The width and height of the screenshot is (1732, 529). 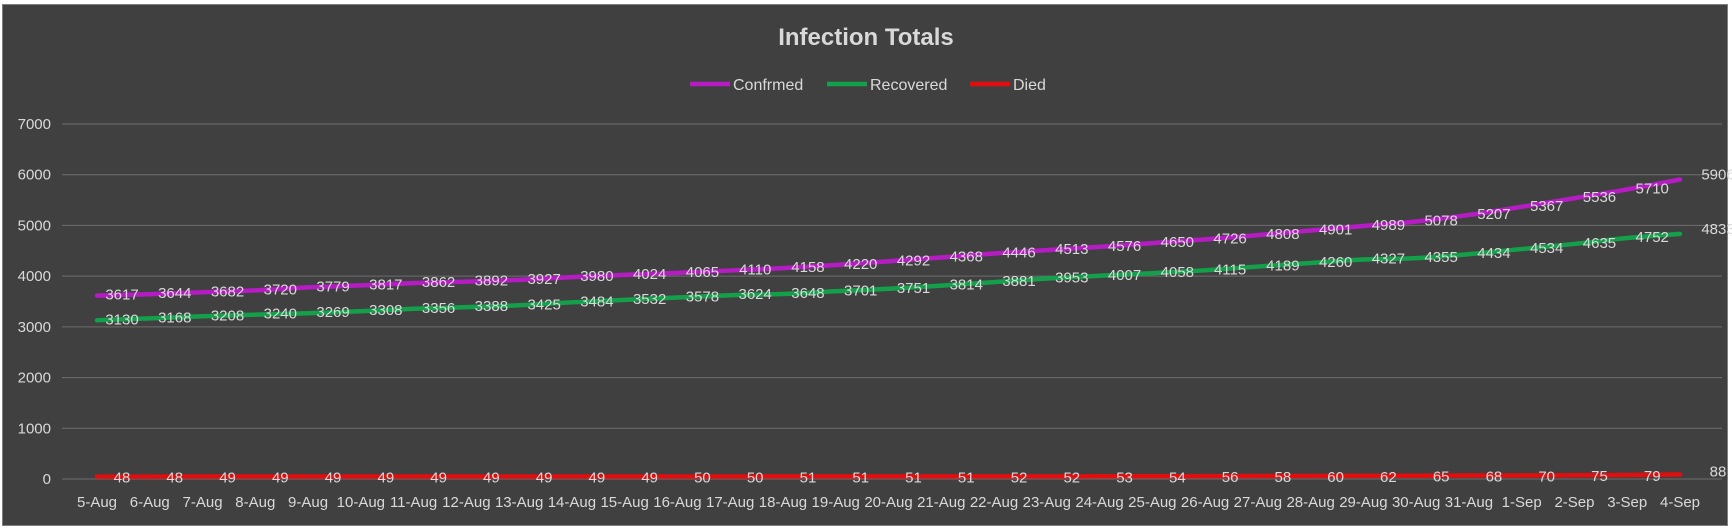 I want to click on data-label: 3648, so click(x=807, y=293).